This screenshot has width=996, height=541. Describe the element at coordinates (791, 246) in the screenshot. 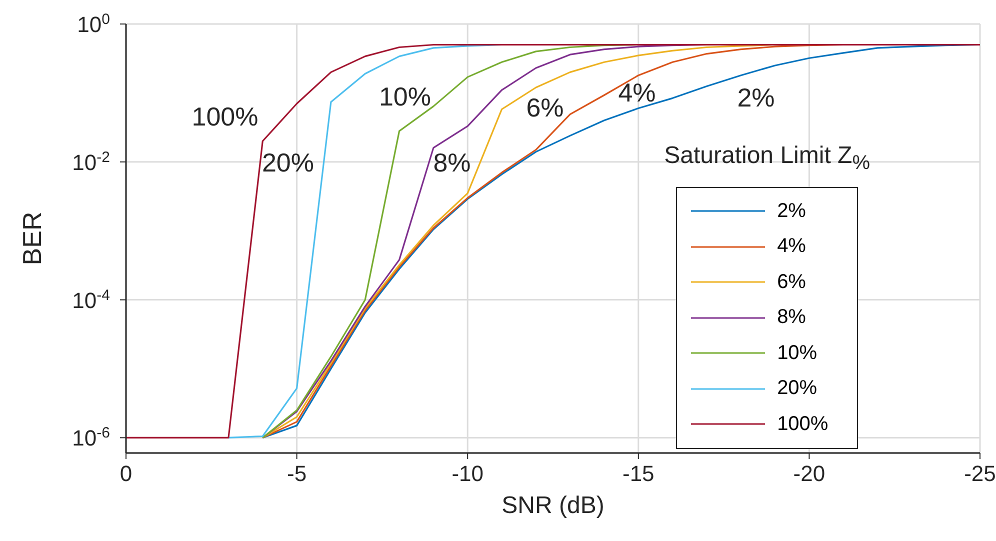

I see `legend-label: 4%` at that location.